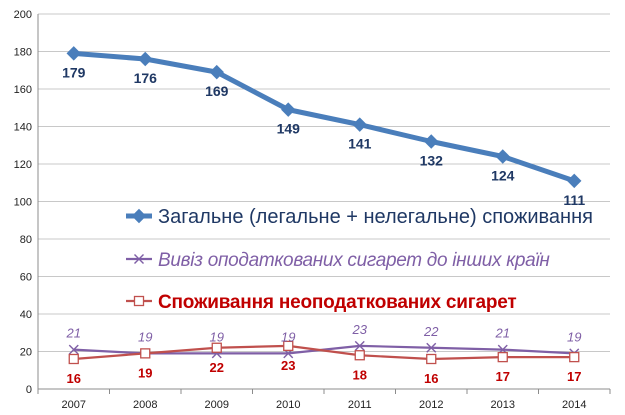 The width and height of the screenshot is (625, 415). Describe the element at coordinates (26, 240) in the screenshot. I see `y-tick-label: 80` at that location.